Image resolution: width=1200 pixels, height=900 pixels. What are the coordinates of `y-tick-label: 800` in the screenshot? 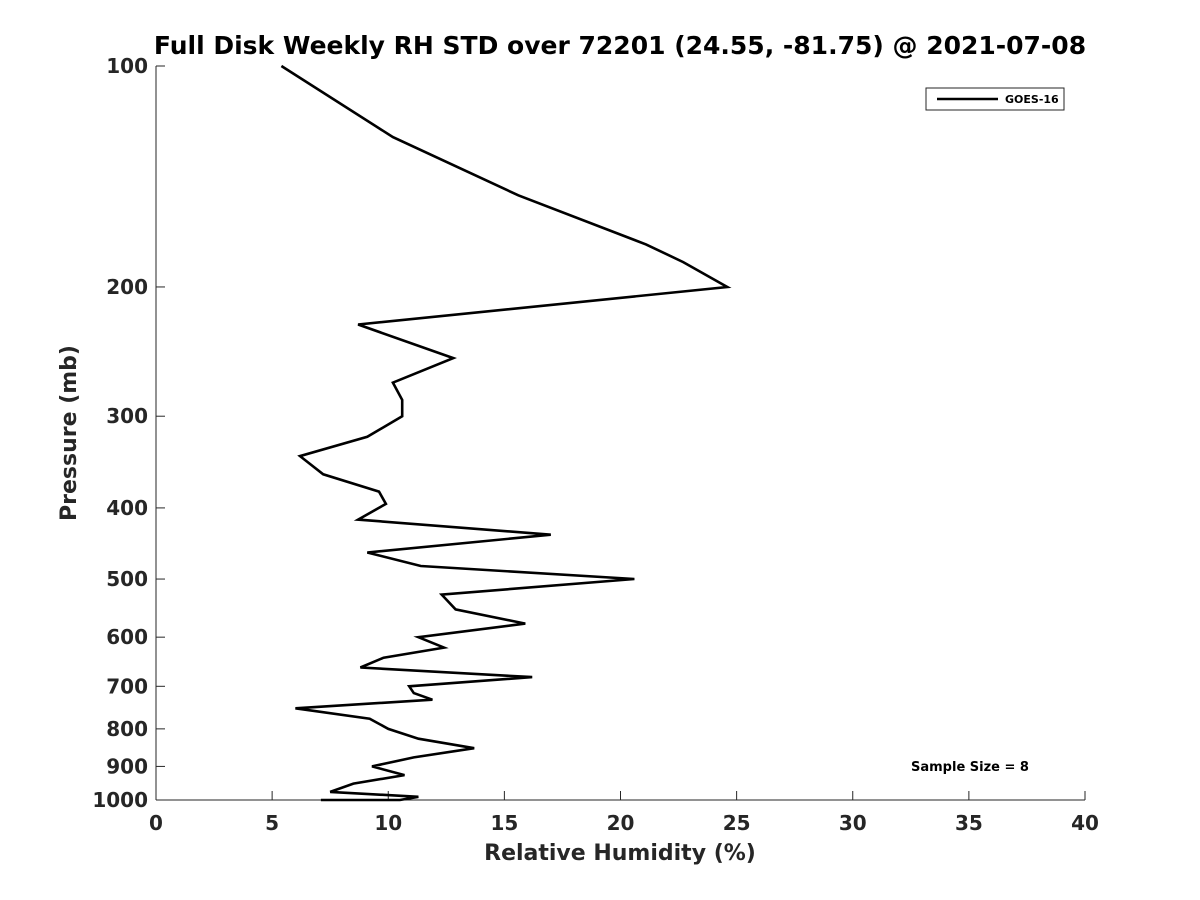 It's located at (127, 729).